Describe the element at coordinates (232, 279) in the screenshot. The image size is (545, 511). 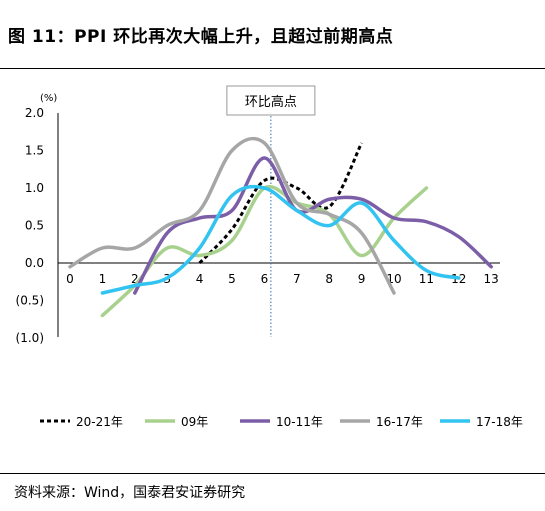
I see `x-tick-label: 5` at that location.